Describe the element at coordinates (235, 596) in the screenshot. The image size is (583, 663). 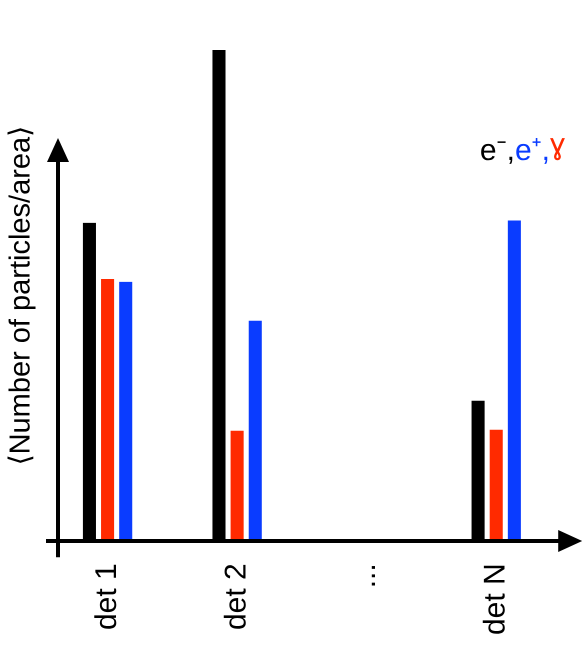
I see `x-tick-label: det 2` at that location.